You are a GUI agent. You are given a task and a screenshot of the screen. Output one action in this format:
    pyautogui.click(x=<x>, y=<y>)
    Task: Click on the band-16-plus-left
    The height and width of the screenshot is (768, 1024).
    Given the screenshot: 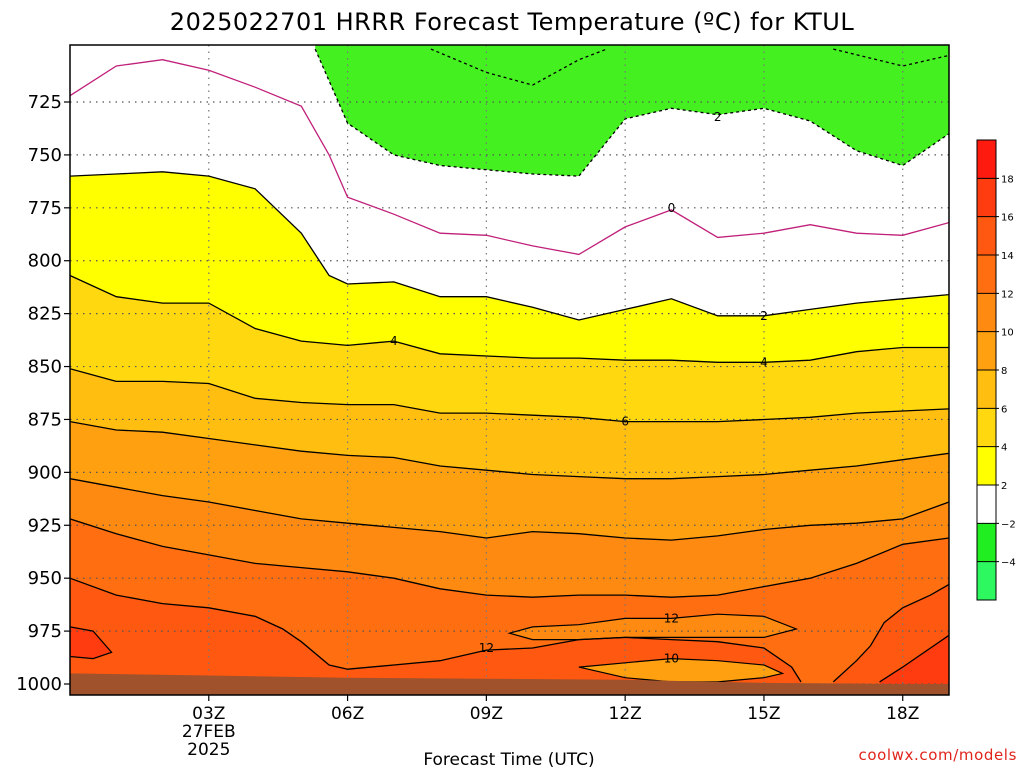 What is the action you would take?
    pyautogui.click(x=91, y=642)
    